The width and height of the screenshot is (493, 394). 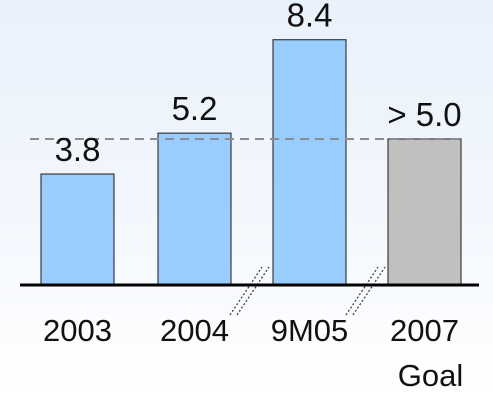 I want to click on value-label-9m05: 8.4, so click(x=310, y=17).